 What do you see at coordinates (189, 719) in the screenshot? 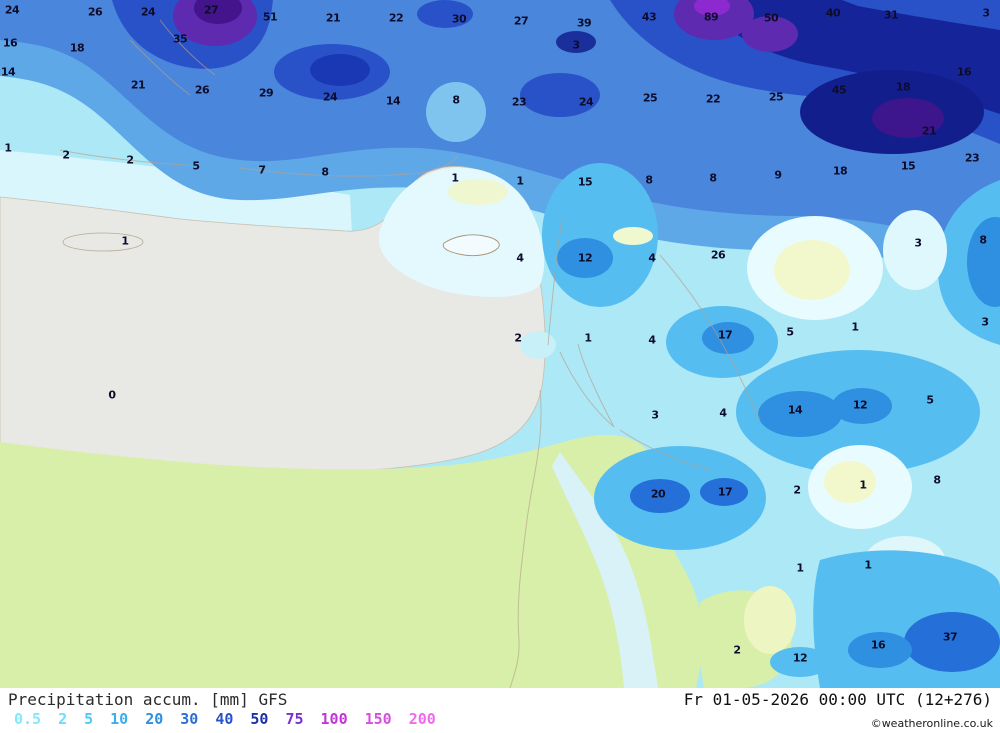
I see `legend-value: 30` at bounding box center [189, 719].